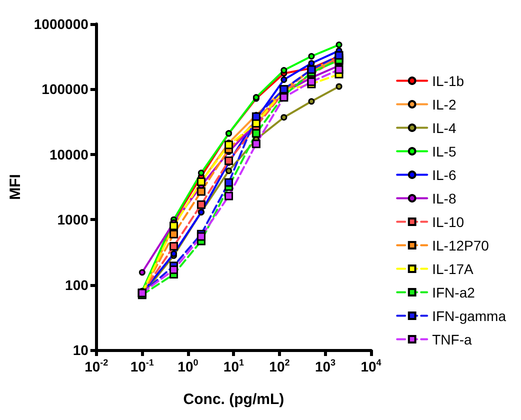 The width and height of the screenshot is (521, 420). What do you see at coordinates (65, 89) in the screenshot?
I see `y-tick-label: 100000` at bounding box center [65, 89].